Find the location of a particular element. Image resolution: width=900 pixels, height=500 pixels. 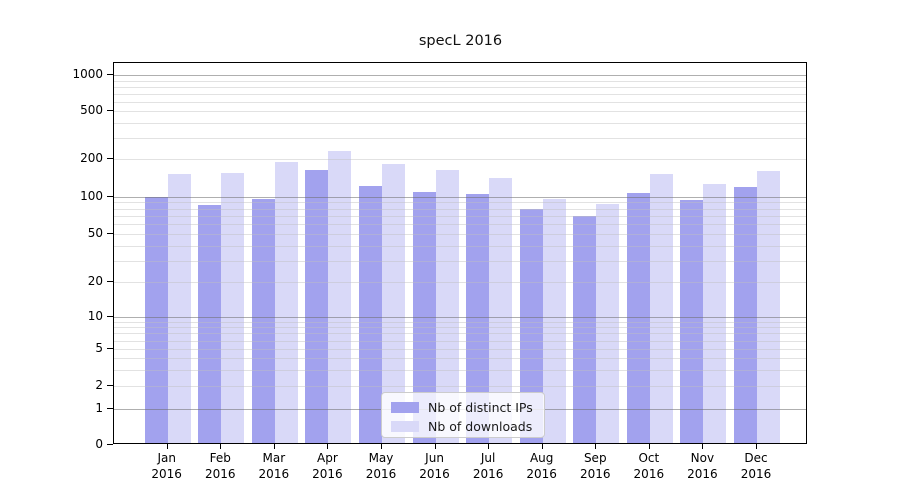

legend: Nb of distinct IPs Nb of downloads is located at coordinates (463, 415).